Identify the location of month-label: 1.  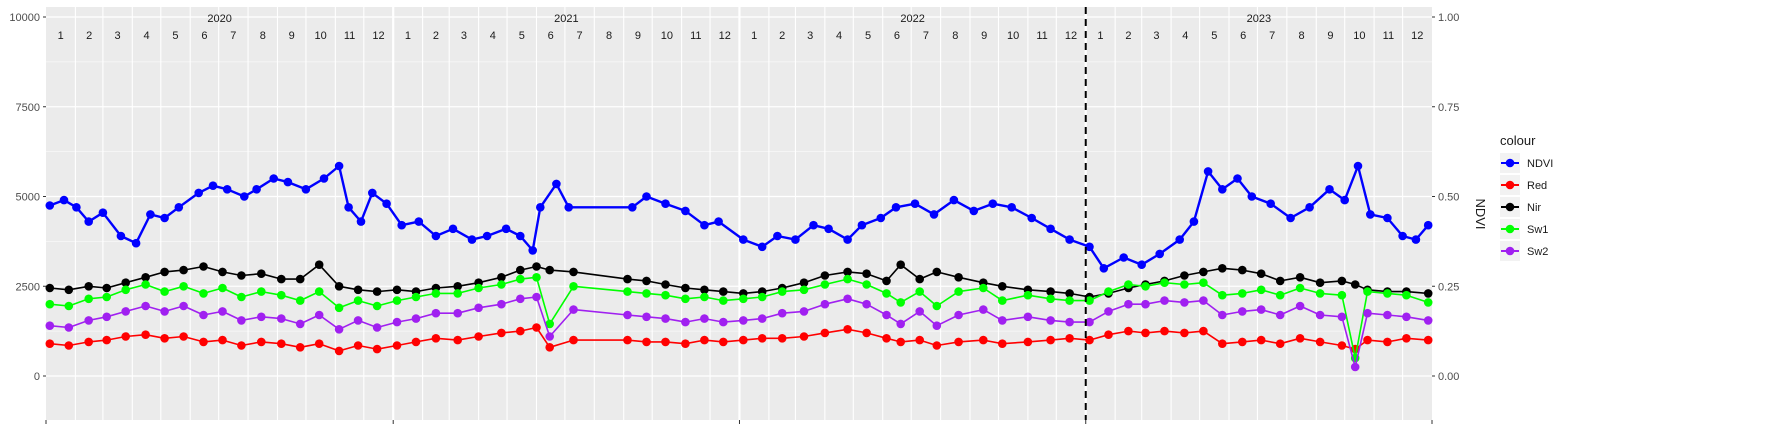
(61, 36).